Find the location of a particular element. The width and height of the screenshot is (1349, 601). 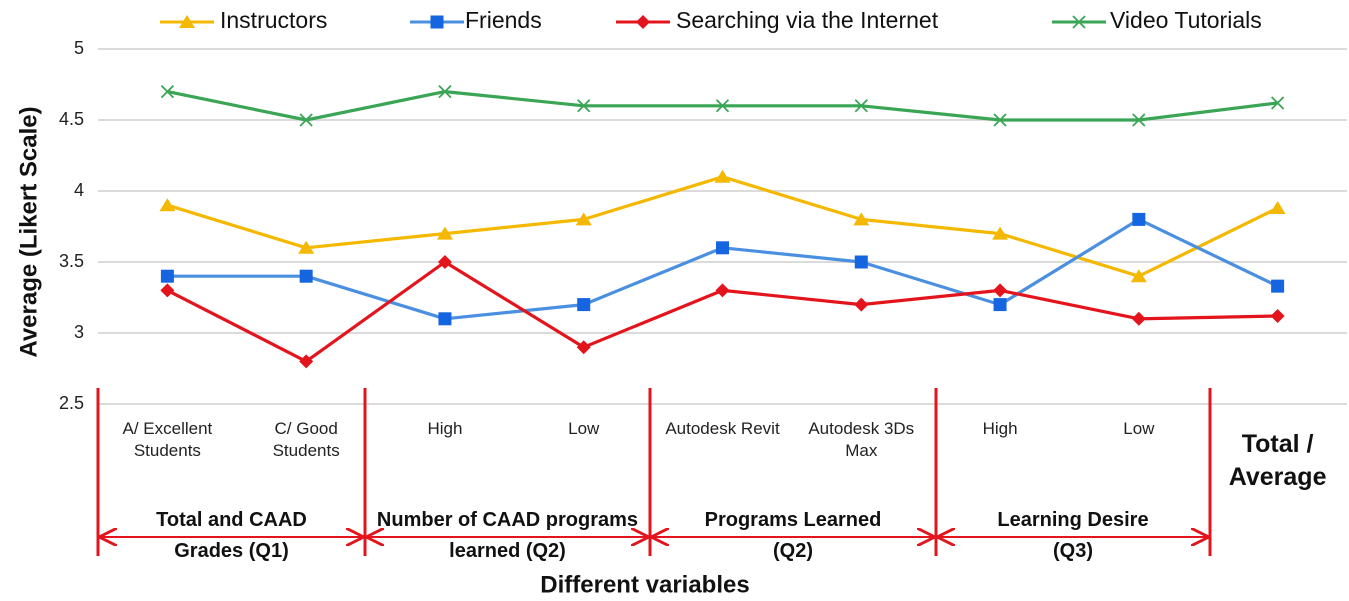

x-tick-label: Autodesk 3Ds Max is located at coordinates (861, 439).